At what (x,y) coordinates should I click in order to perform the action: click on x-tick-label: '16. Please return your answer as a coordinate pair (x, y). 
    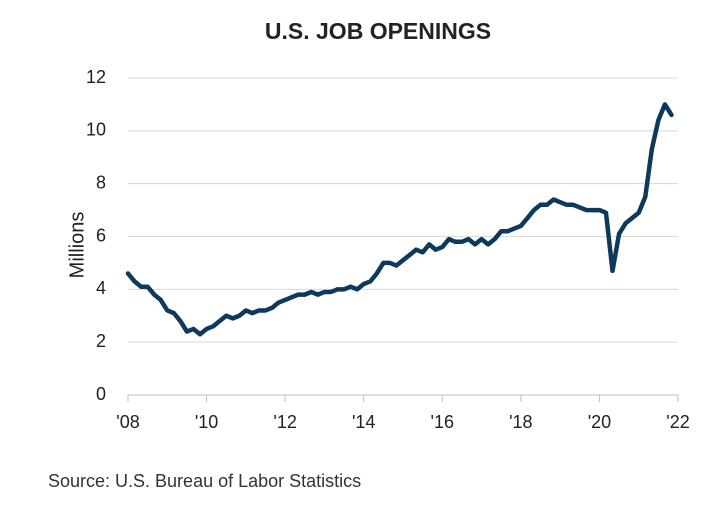
    Looking at the image, I should click on (442, 422).